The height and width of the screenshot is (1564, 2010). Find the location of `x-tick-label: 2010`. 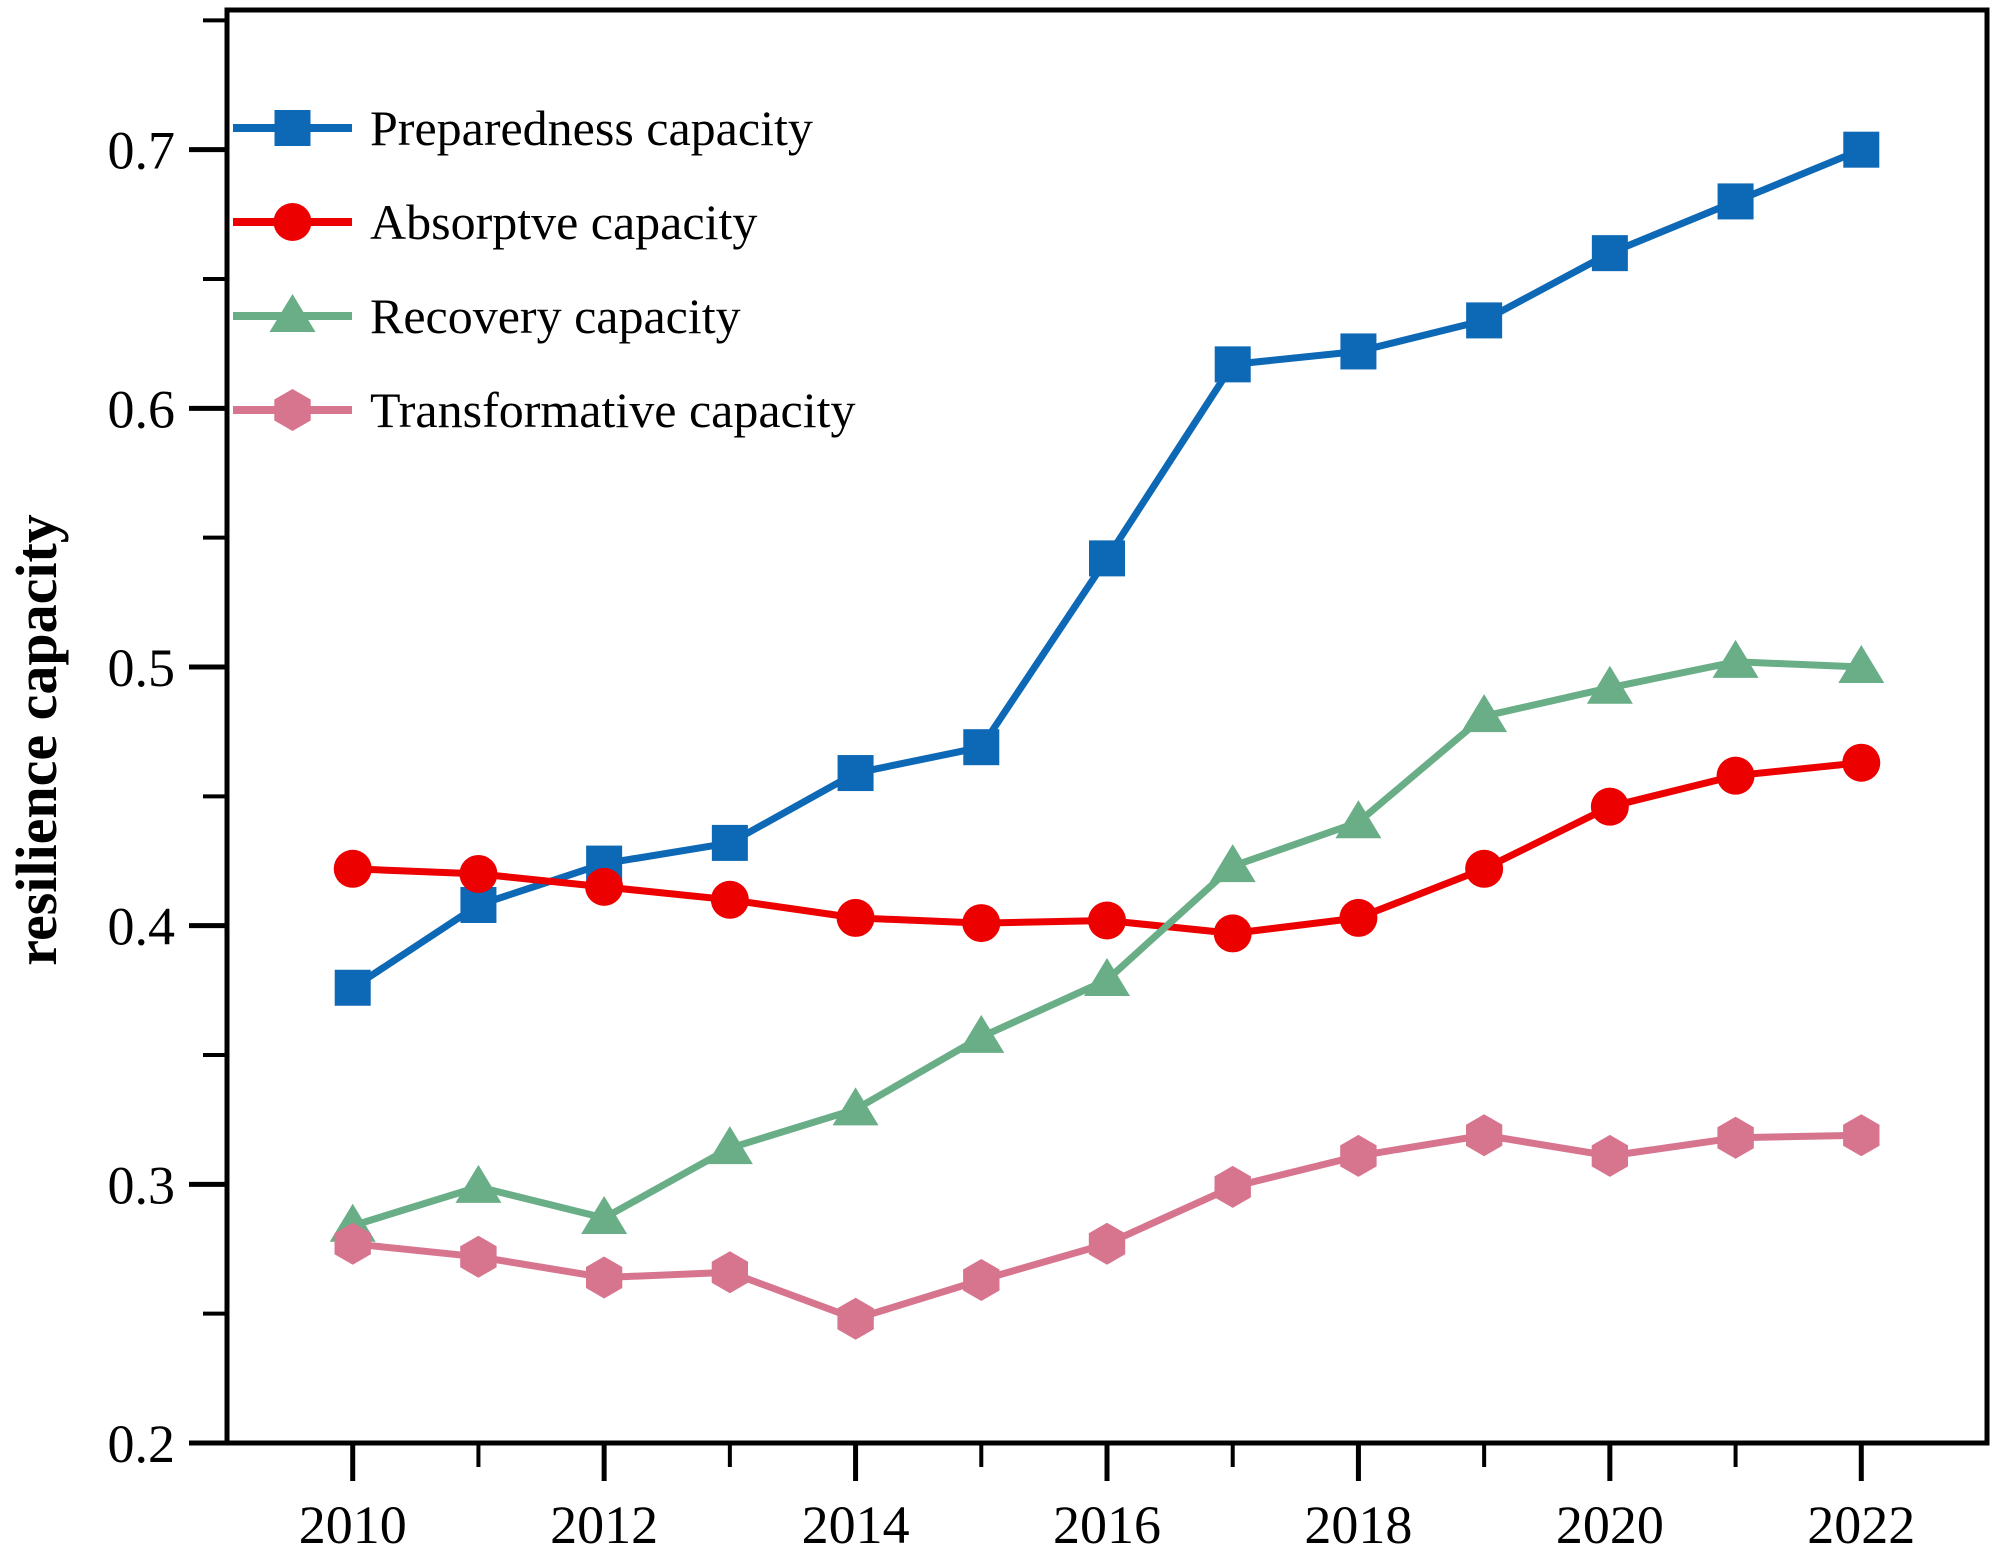

x-tick-label: 2010 is located at coordinates (353, 1525).